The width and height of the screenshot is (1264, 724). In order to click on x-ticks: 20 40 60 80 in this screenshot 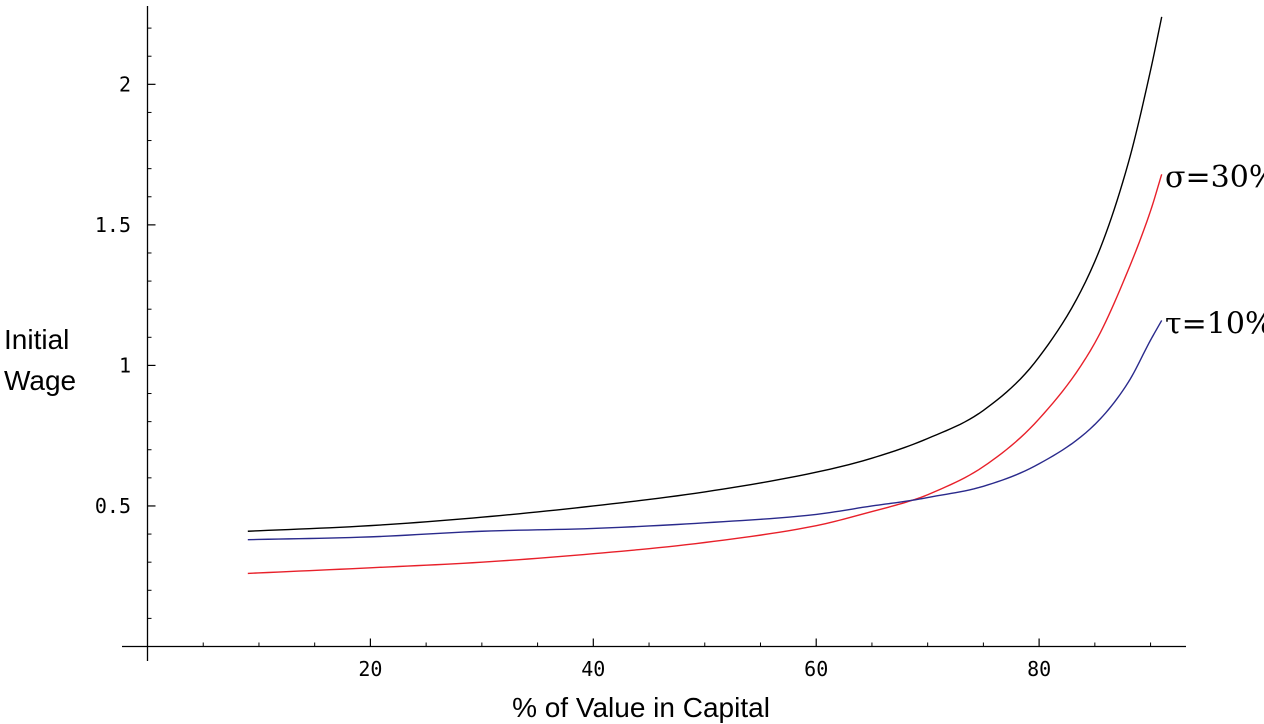, I will do `click(677, 659)`.